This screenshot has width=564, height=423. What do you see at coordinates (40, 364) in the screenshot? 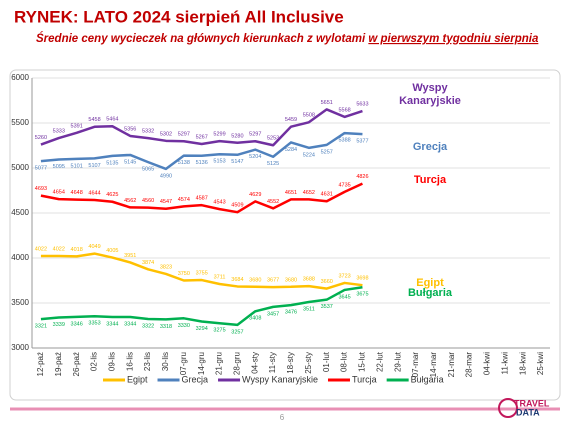
I see `x-tick-label: 12-paź` at bounding box center [40, 364].